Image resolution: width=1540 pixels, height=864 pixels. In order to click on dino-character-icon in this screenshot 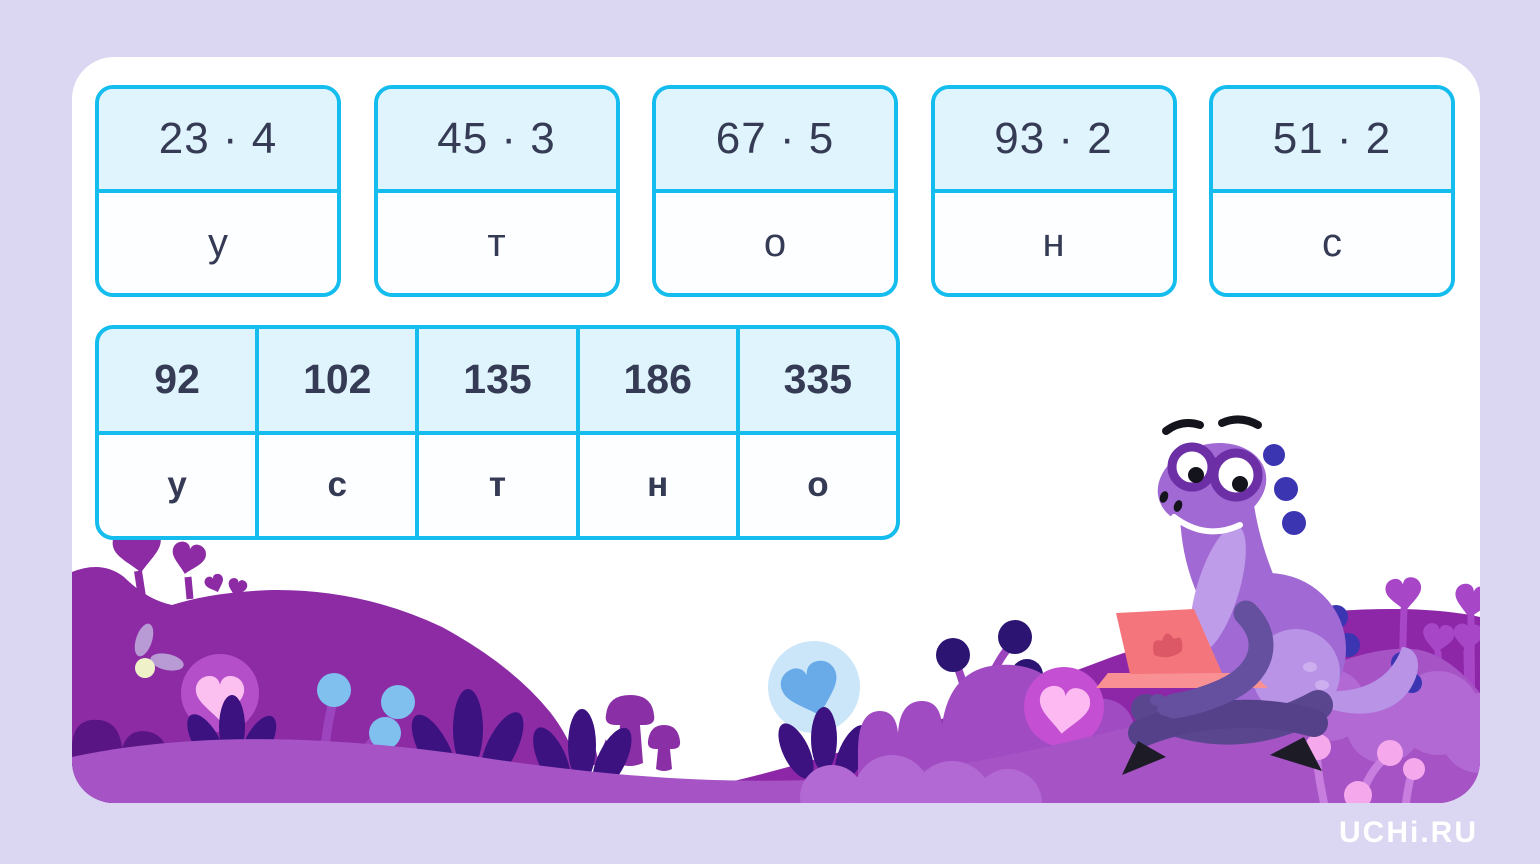, I will do `click(1259, 595)`.